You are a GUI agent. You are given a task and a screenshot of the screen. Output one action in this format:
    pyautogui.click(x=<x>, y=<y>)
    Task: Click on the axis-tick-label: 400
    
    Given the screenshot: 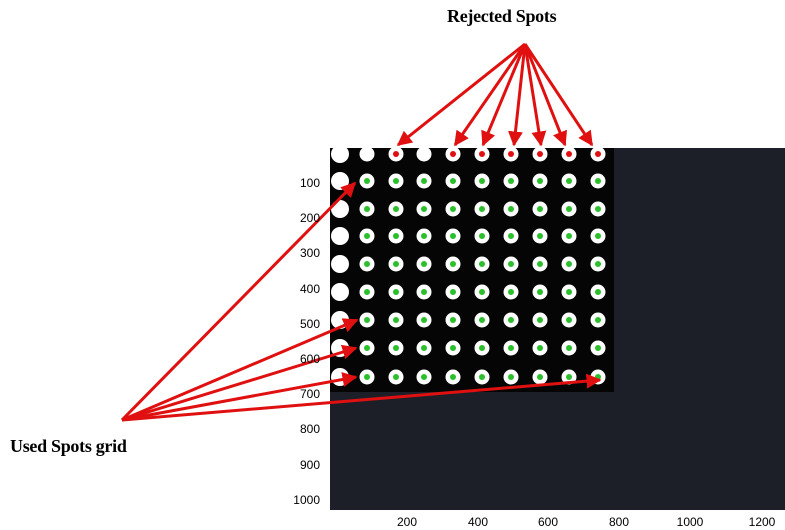 What is the action you would take?
    pyautogui.click(x=478, y=522)
    